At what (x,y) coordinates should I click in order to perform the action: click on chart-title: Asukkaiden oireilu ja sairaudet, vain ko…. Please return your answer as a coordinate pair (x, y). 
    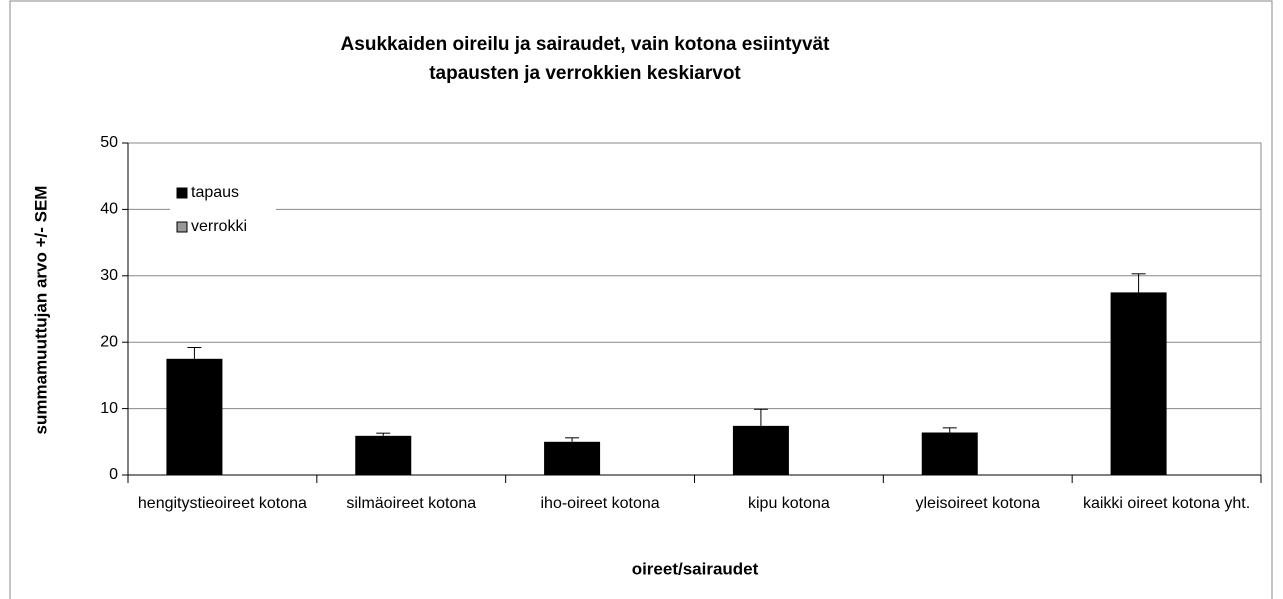
    Looking at the image, I should click on (586, 44).